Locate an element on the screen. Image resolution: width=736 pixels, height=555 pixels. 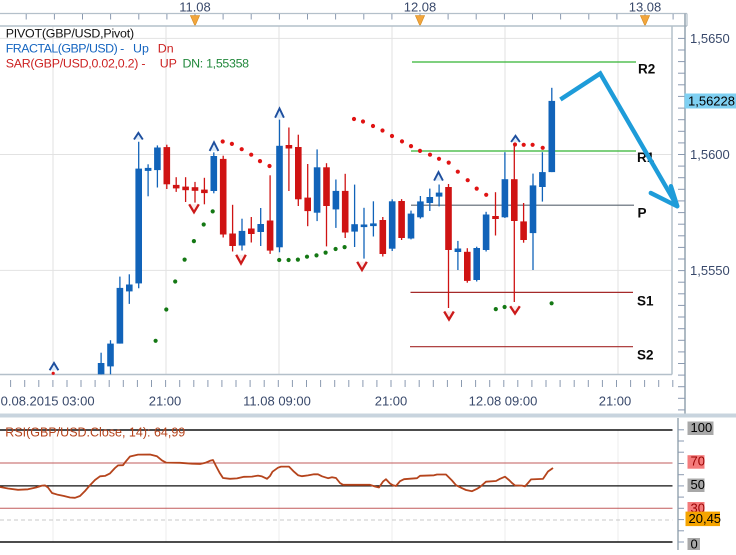
svg-text: 11.08 is located at coordinates (195, 7).